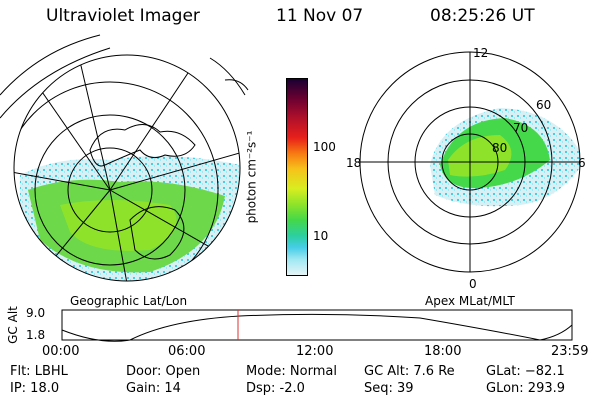 The image size is (600, 400). Describe the element at coordinates (39, 371) in the screenshot. I see `info-flt: Flt: LBHL` at that location.